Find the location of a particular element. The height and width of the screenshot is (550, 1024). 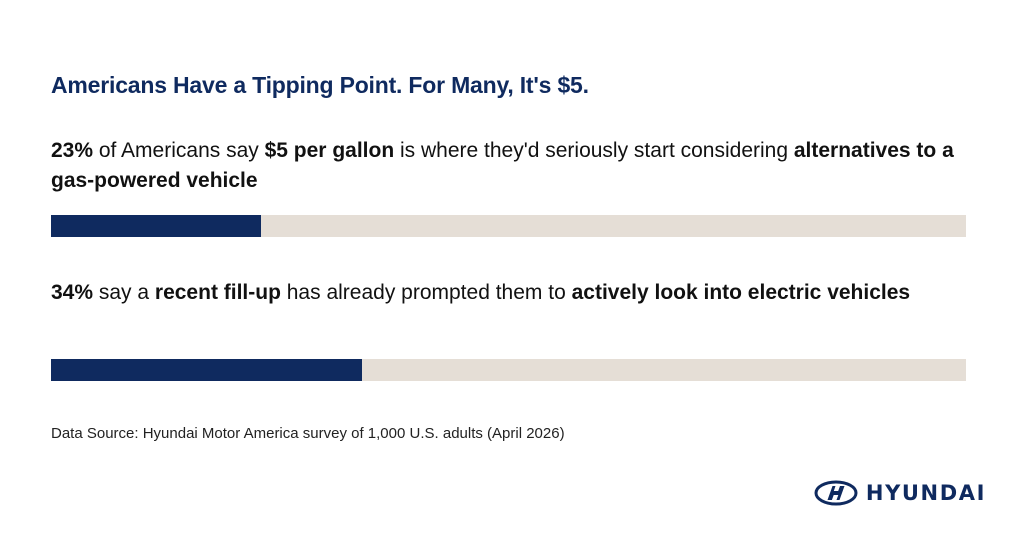

stat-1-text-a: of Americans say is located at coordinates (179, 150).